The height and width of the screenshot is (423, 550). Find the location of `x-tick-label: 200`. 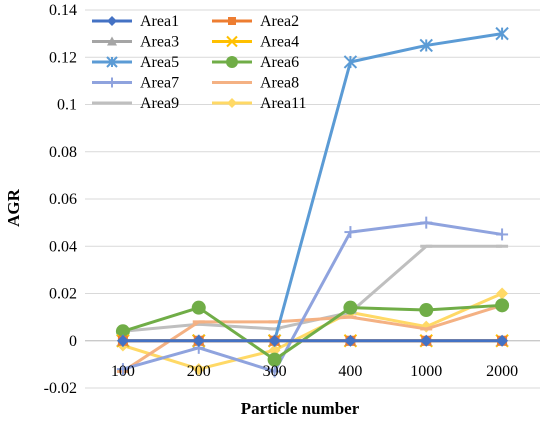

x-tick-label: 200 is located at coordinates (199, 371).